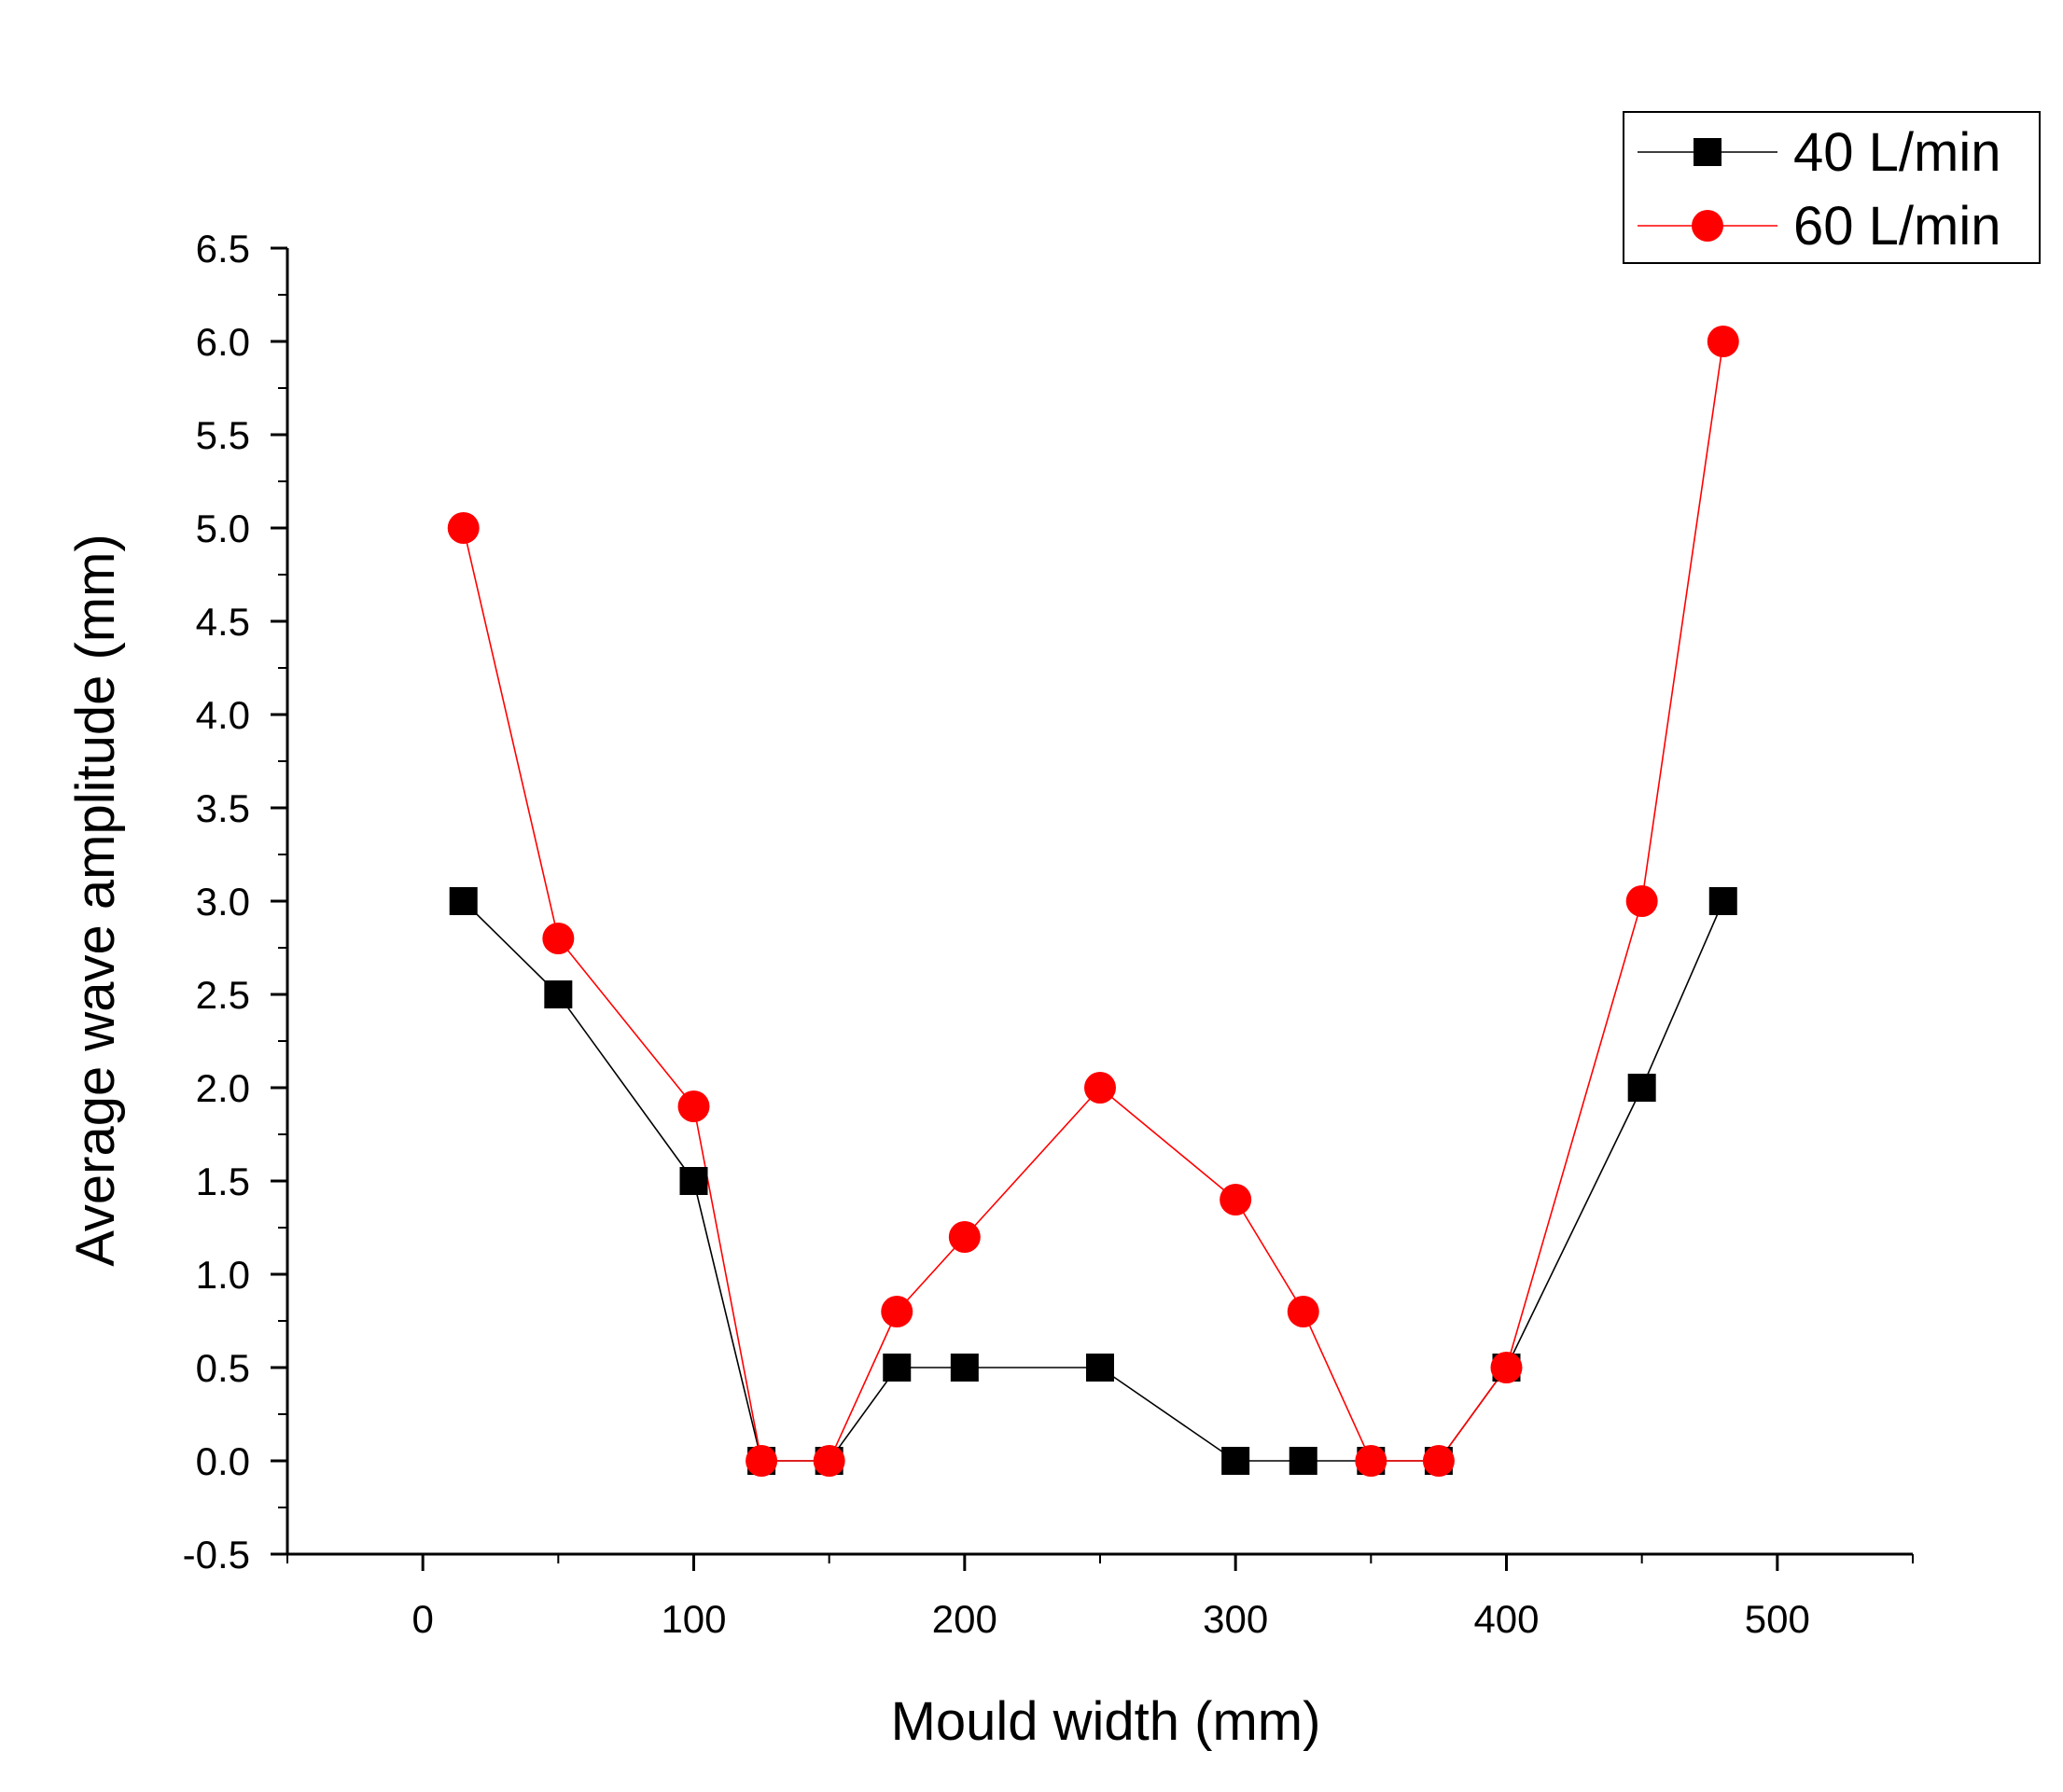 This screenshot has height=1792, width=2063. Describe the element at coordinates (216, 1555) in the screenshot. I see `y-tick-label: -0.5` at that location.